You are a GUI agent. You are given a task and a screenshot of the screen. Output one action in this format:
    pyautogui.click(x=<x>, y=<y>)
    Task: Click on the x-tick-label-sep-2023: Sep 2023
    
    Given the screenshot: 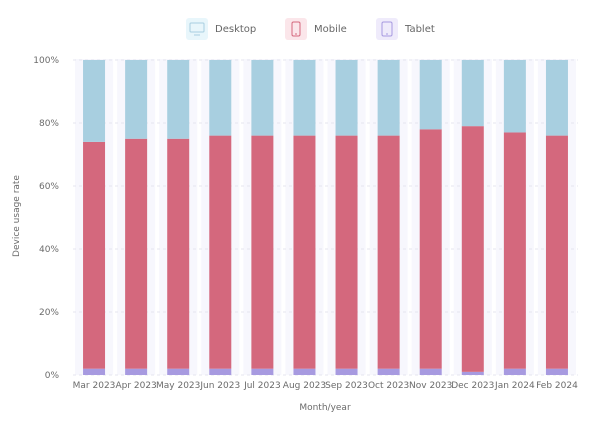 What is the action you would take?
    pyautogui.click(x=346, y=386)
    